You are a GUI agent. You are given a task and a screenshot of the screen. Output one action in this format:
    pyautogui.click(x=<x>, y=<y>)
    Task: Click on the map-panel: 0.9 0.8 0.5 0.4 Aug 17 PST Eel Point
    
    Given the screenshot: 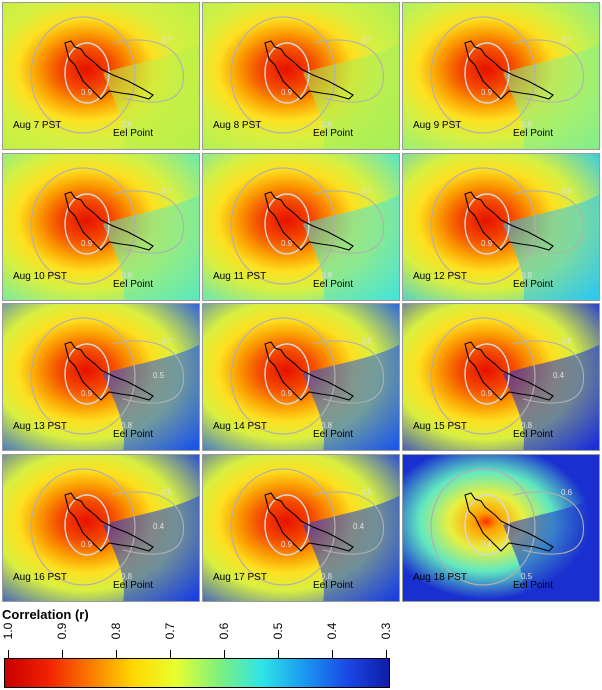 What is the action you would take?
    pyautogui.click(x=301, y=528)
    